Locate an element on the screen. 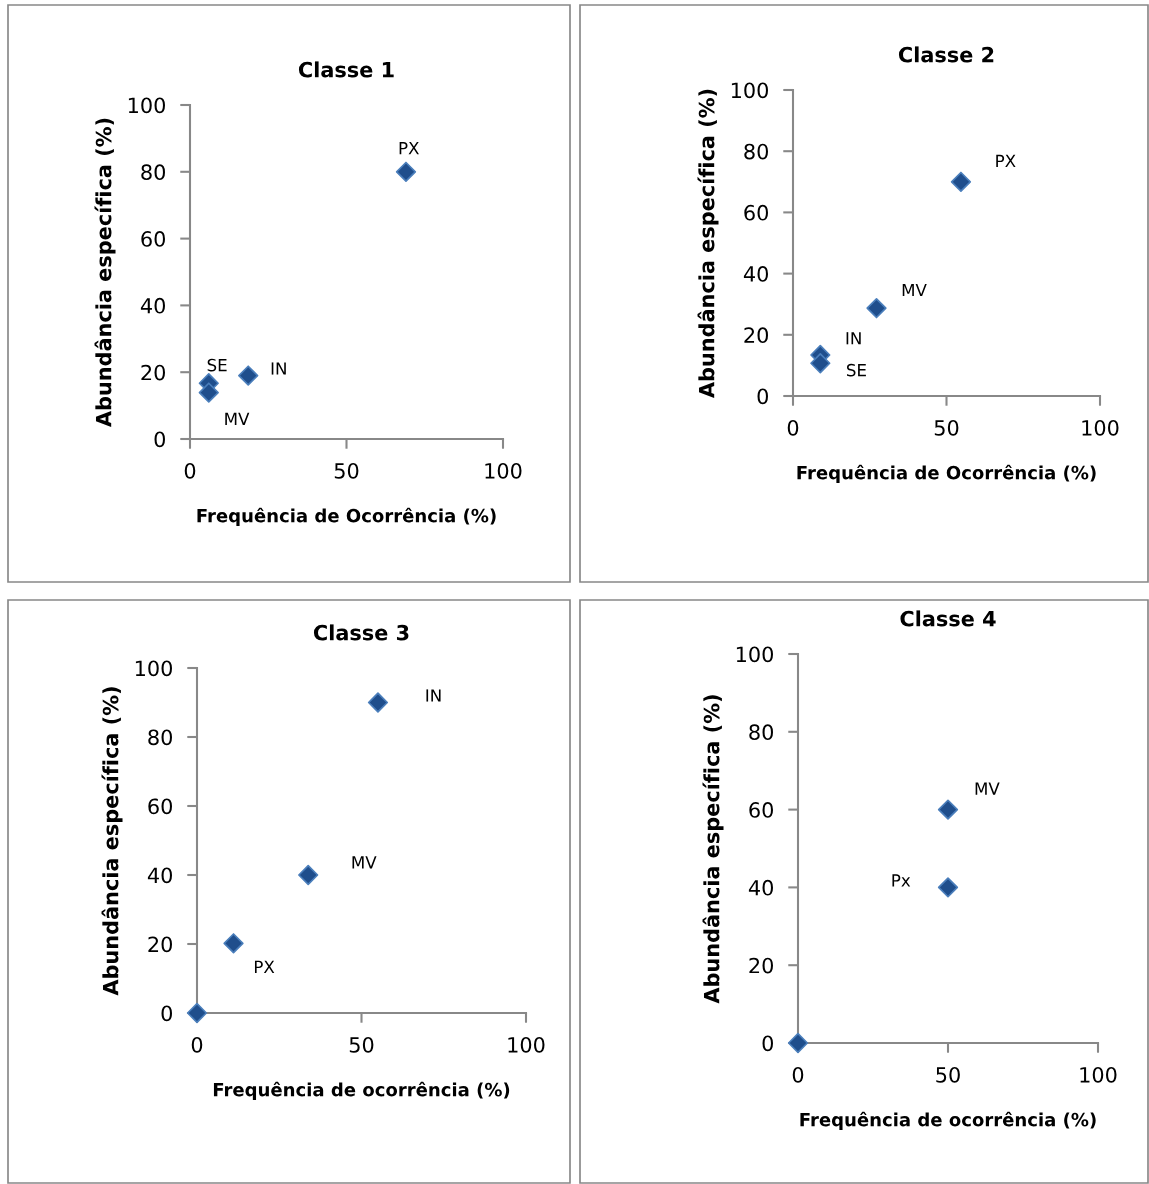  chart-title: Classe 1 is located at coordinates (346, 69).